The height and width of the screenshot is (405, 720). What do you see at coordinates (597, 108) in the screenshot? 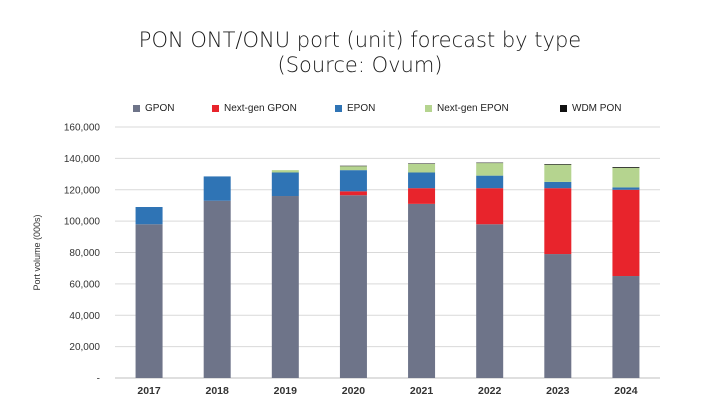
I see `legend-label-wdm-pon: WDM PON` at bounding box center [597, 108].